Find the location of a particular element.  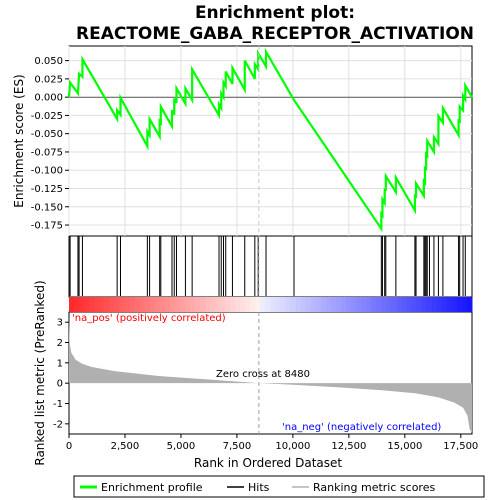

metric-tick-label: 2 is located at coordinates (60, 343).